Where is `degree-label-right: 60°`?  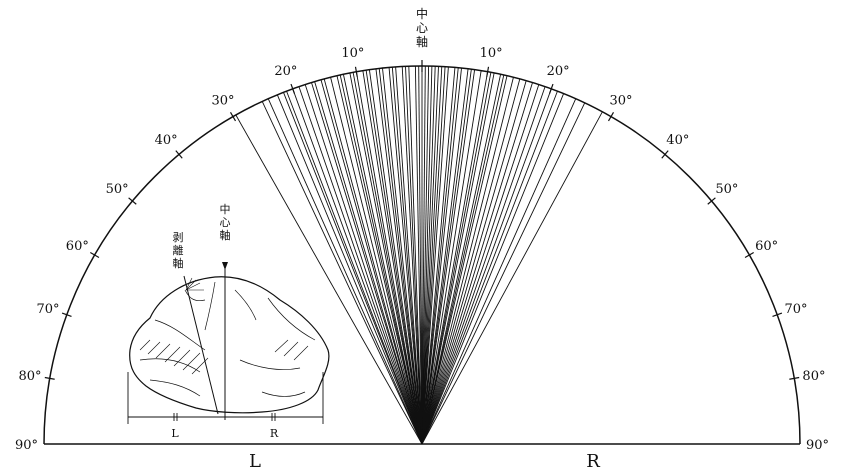 degree-label-right: 60° is located at coordinates (766, 246).